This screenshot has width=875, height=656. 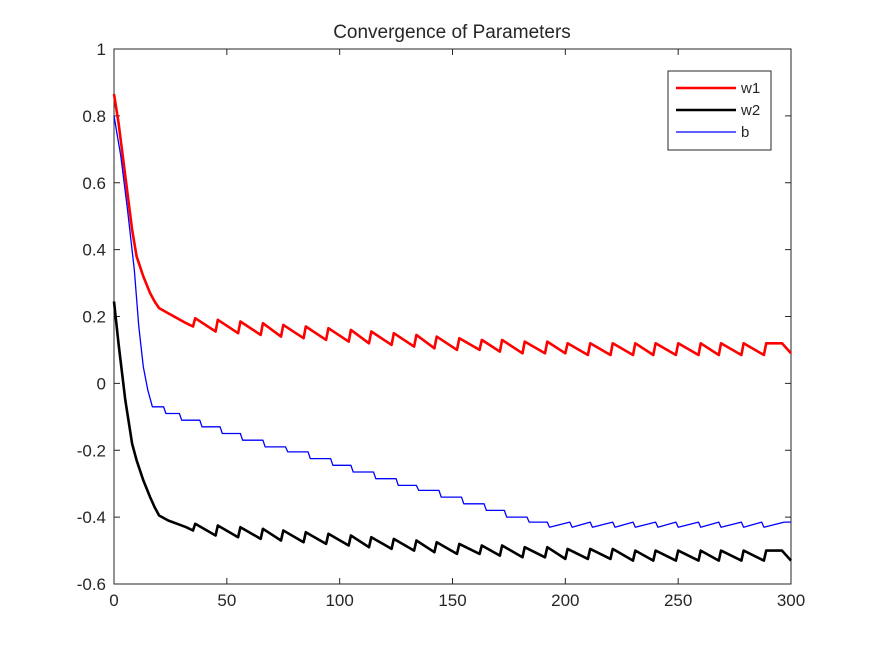 I want to click on y-tick-label: 0.8, so click(x=94, y=116).